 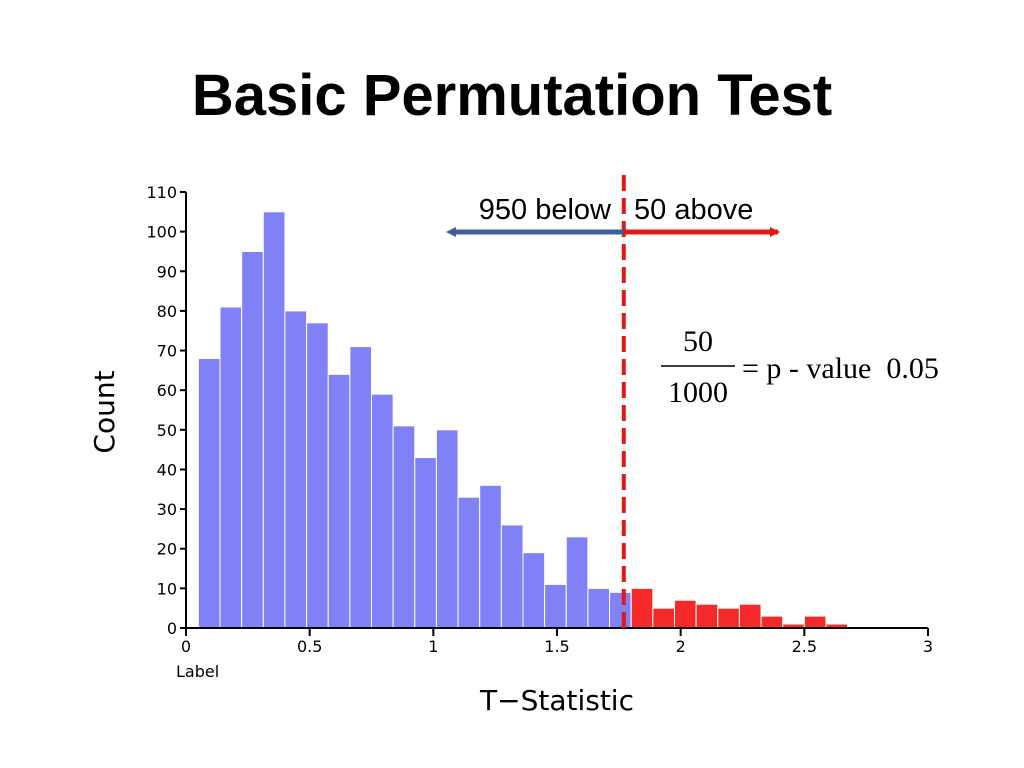 What do you see at coordinates (167, 390) in the screenshot?
I see `y-tick-label: 60` at bounding box center [167, 390].